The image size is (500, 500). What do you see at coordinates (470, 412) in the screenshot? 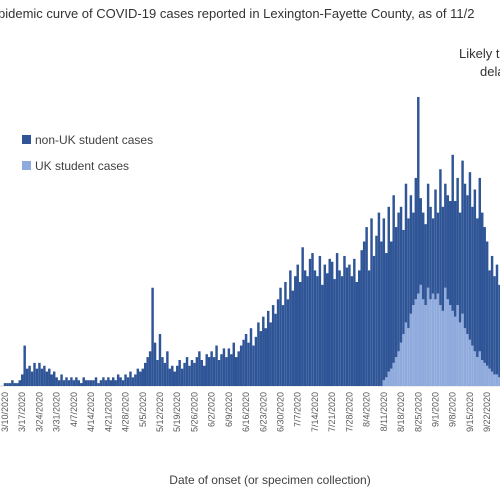
I see `x-tick-label: 9/15/2020` at bounding box center [470, 412].